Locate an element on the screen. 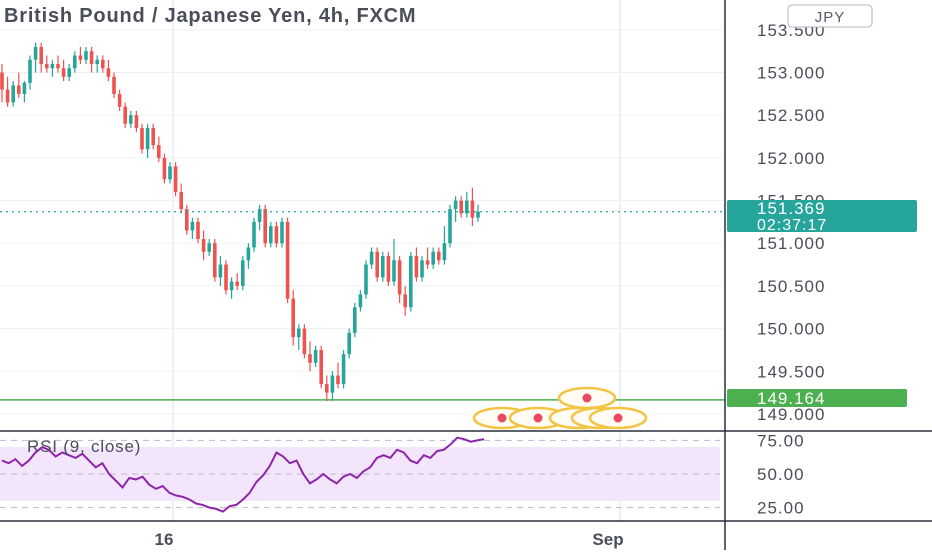  currency-badge: JPY is located at coordinates (830, 17).